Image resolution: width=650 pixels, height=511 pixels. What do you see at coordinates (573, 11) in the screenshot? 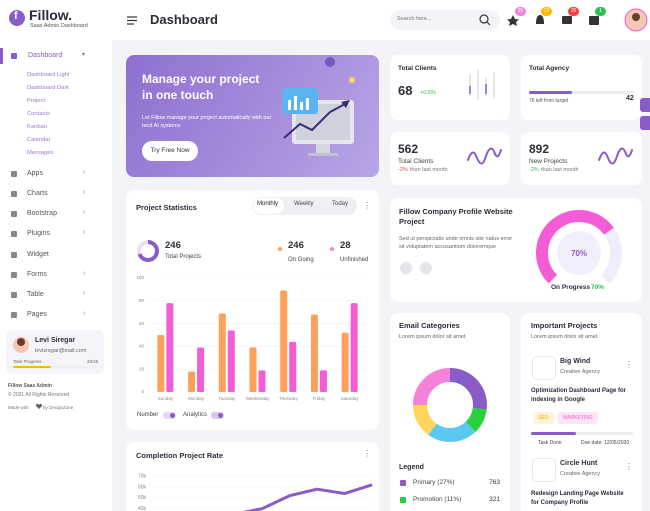
I see `notification-badge: 26` at bounding box center [573, 11].